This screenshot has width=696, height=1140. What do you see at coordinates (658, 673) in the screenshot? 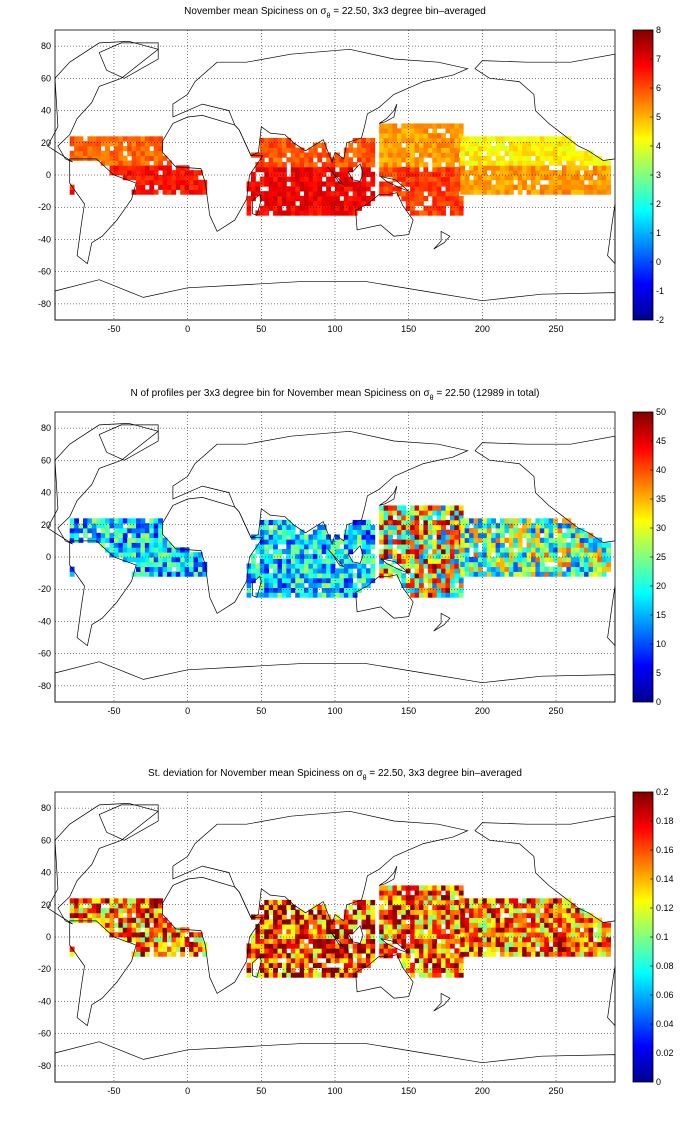
I see `colorbar-tick-label: 5` at bounding box center [658, 673].